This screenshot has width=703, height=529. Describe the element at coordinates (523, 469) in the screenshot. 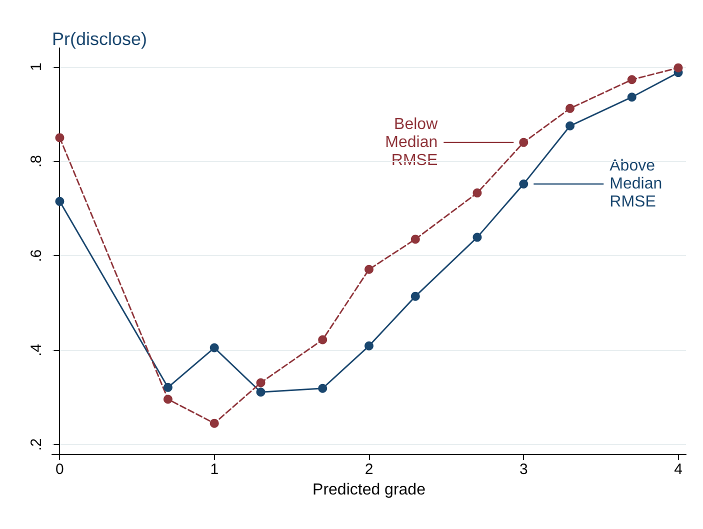

I see `x-tick-label: 3` at that location.